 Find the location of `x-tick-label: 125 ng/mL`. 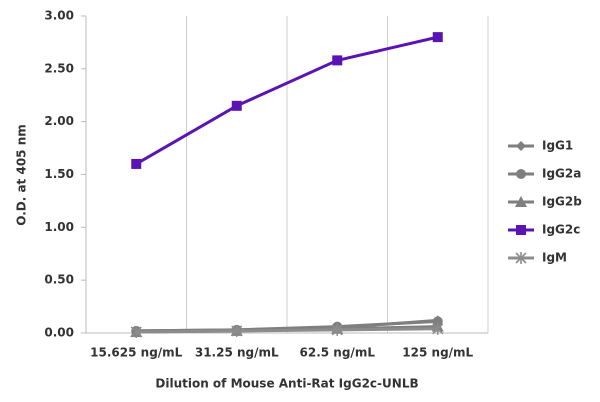

x-tick-label: 125 ng/mL is located at coordinates (437, 353).